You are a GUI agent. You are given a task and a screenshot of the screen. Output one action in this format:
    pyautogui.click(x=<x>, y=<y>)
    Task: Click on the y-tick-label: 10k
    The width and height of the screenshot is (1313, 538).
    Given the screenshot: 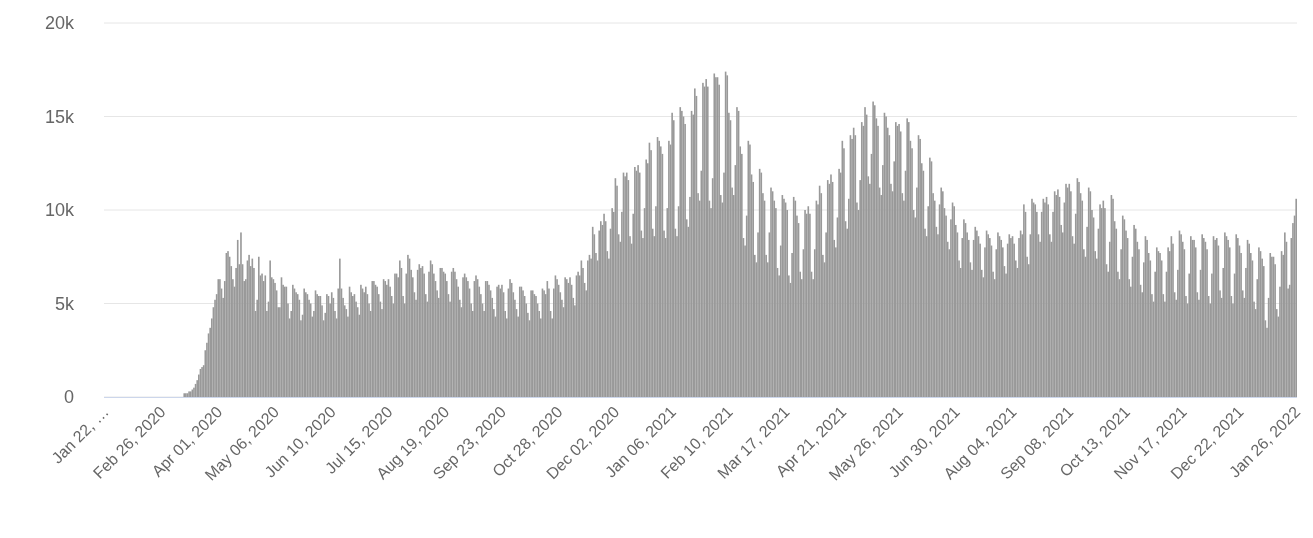 What is the action you would take?
    pyautogui.click(x=59, y=210)
    